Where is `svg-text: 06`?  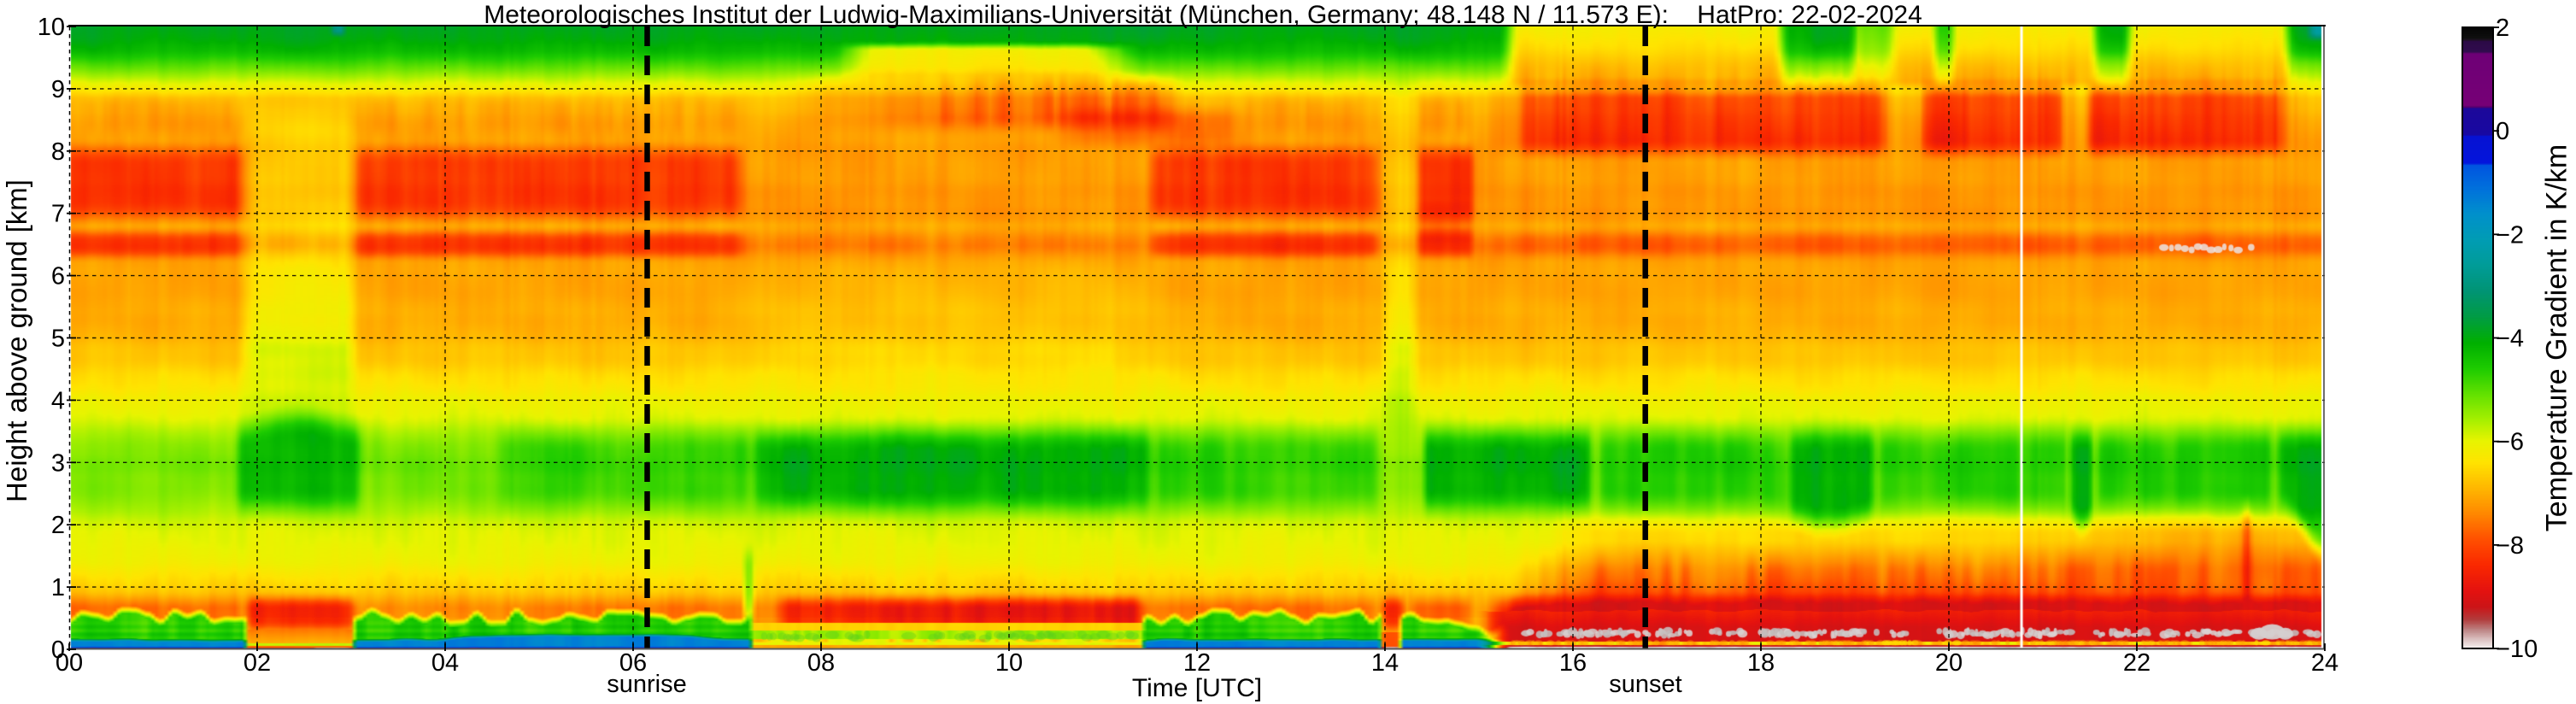
svg-text: 06 is located at coordinates (633, 663).